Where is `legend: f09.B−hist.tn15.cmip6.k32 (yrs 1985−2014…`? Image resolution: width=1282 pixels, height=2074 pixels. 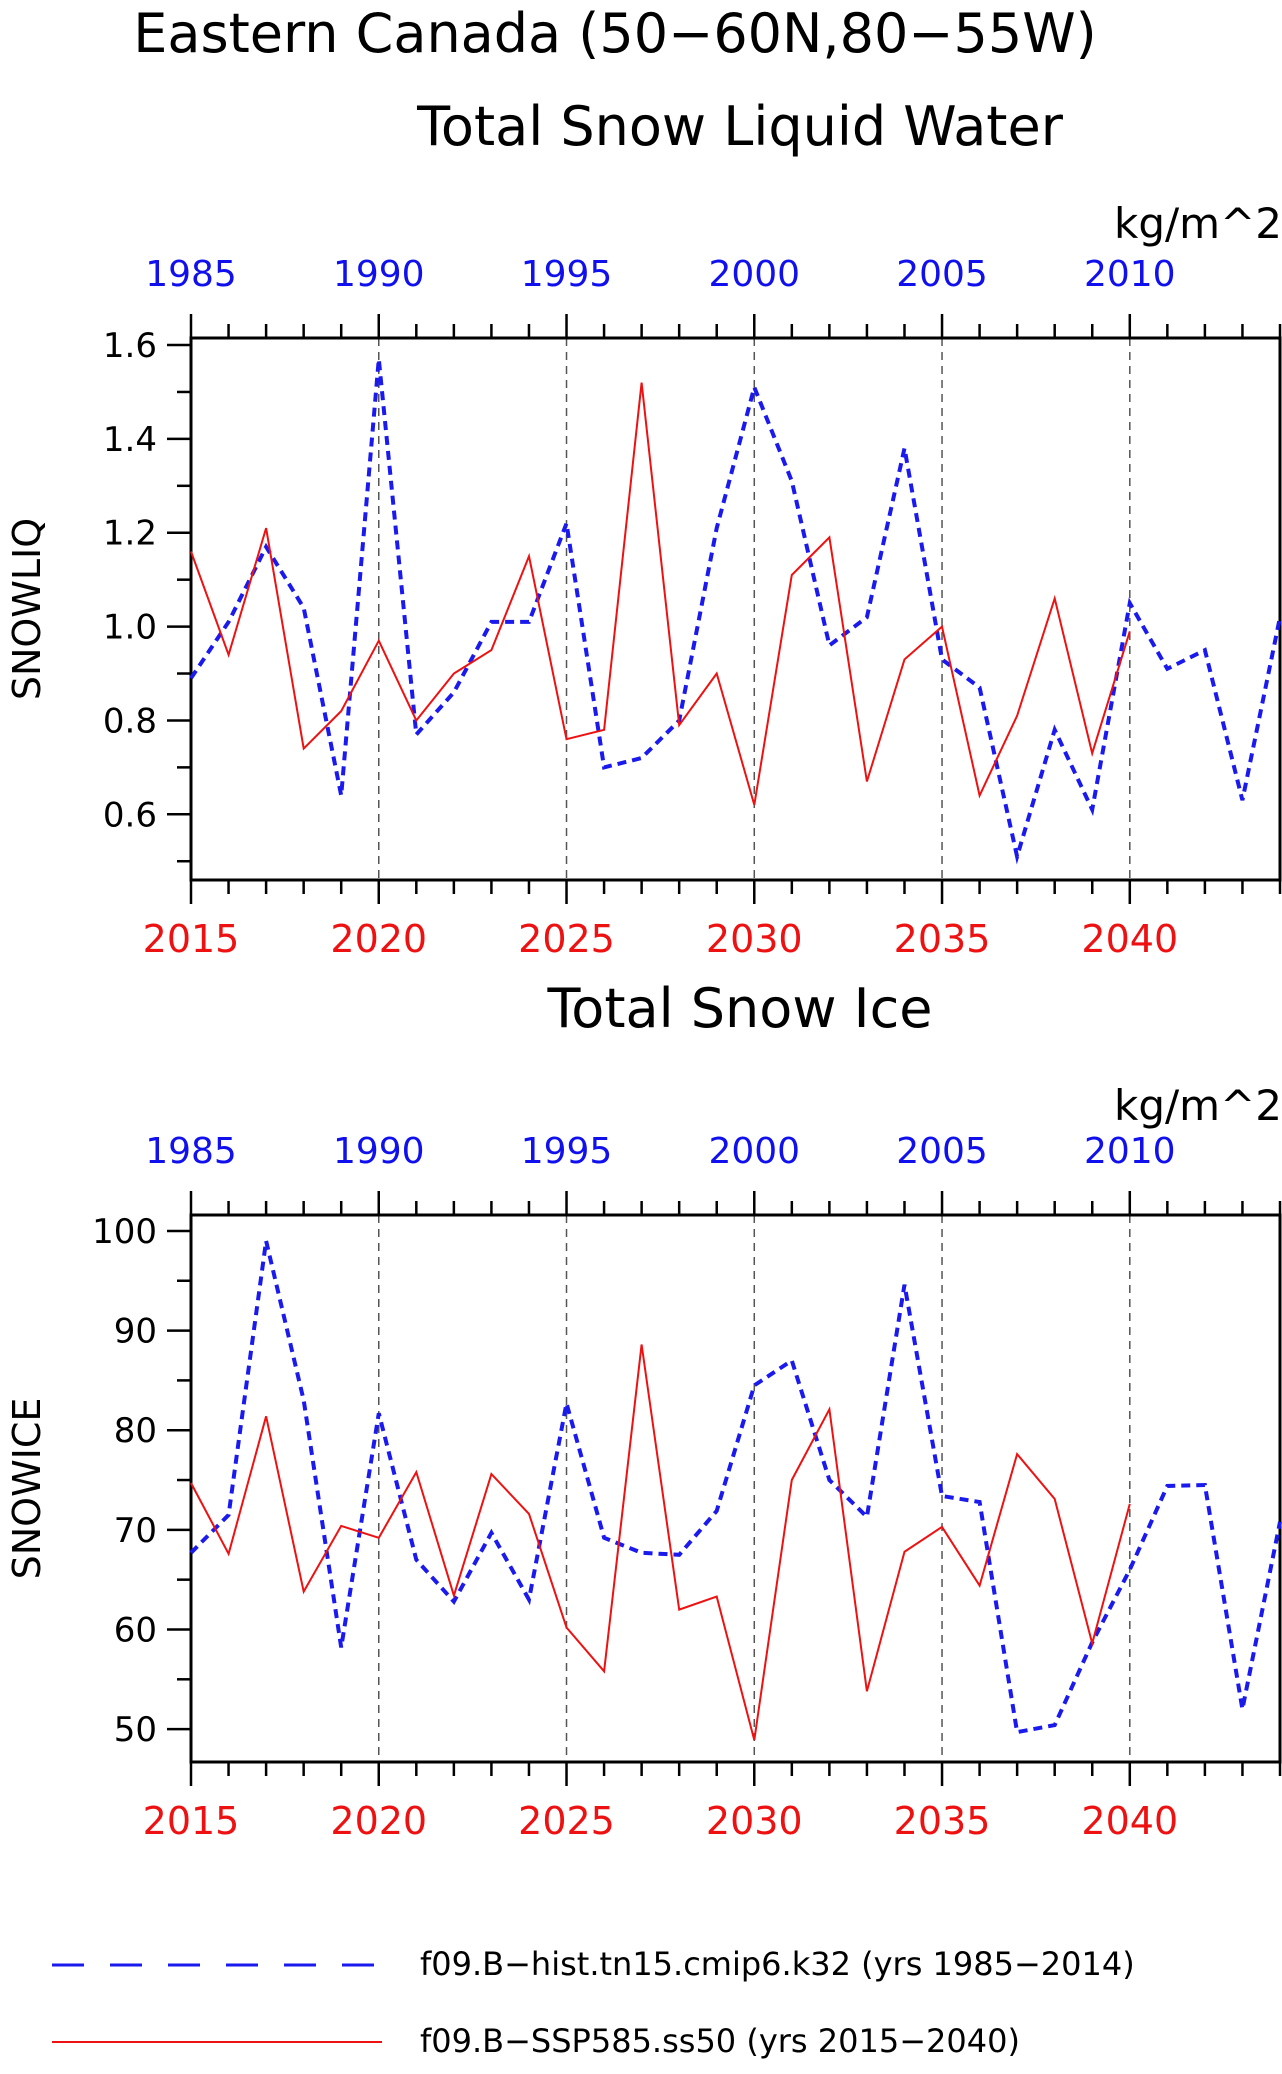 legend: f09.B−hist.tn15.cmip6.k32 (yrs 1985−2014… is located at coordinates (593, 2002).